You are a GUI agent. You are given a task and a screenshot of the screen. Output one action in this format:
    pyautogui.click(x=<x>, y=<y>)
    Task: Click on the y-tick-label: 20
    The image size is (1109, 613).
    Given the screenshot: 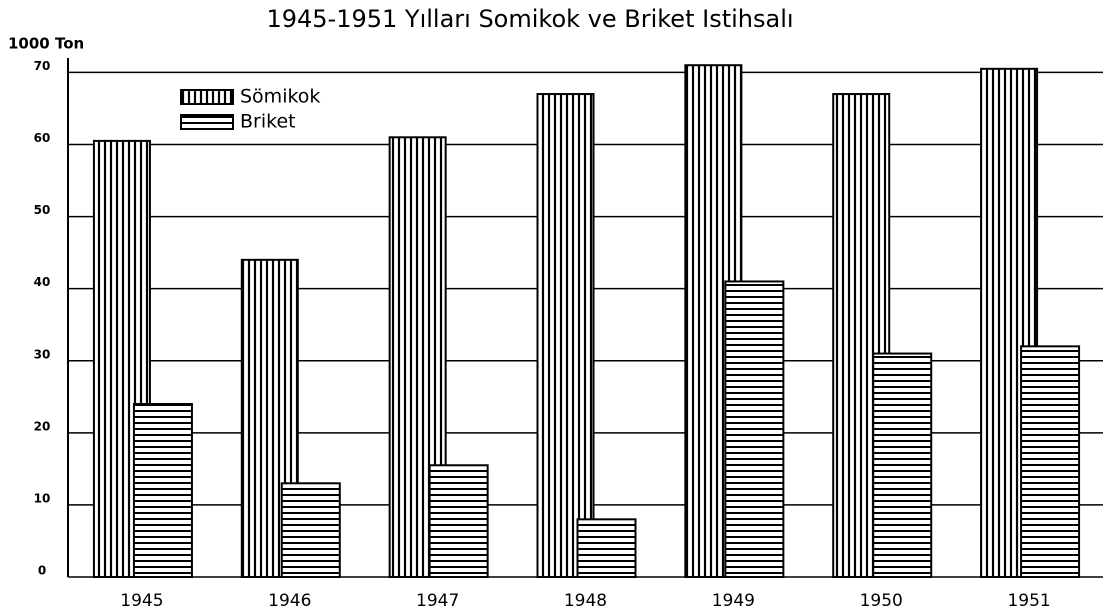 What is the action you would take?
    pyautogui.click(x=42, y=426)
    